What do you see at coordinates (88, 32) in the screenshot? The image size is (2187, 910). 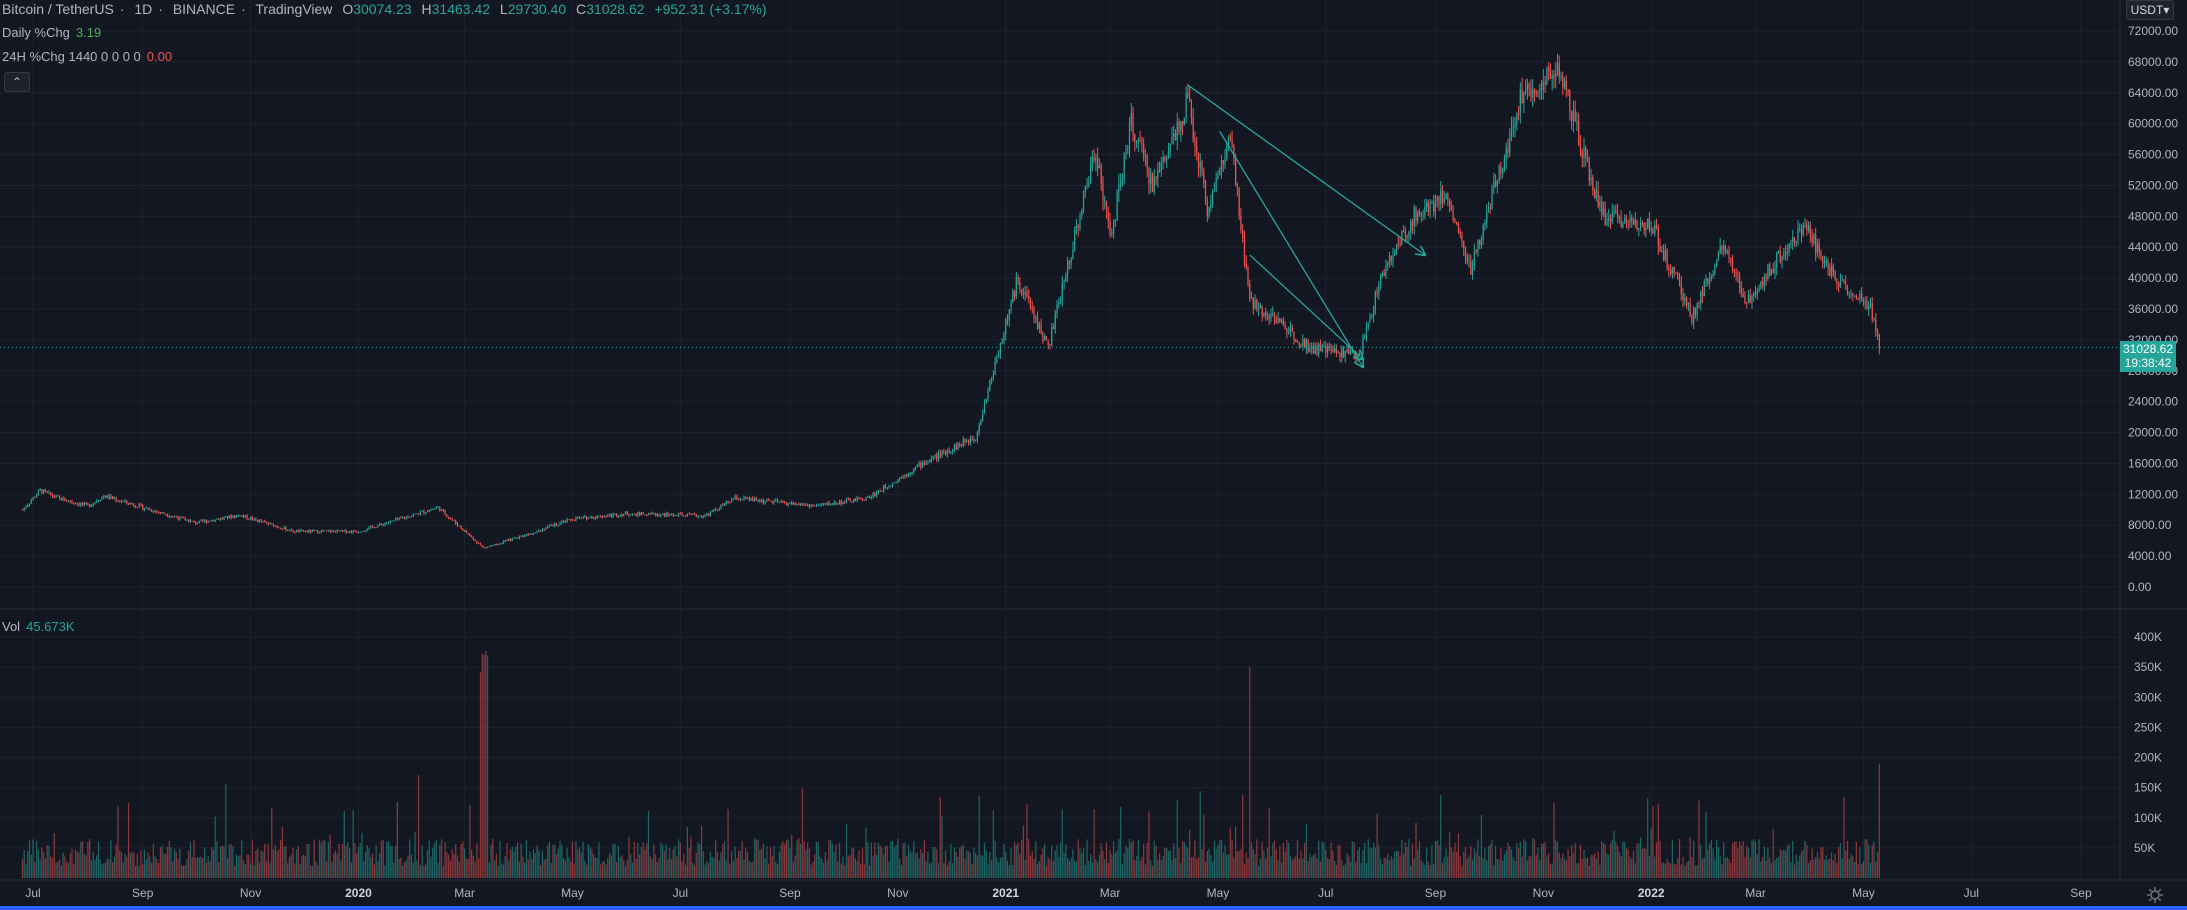 I see `indicator-value: 3.19` at bounding box center [88, 32].